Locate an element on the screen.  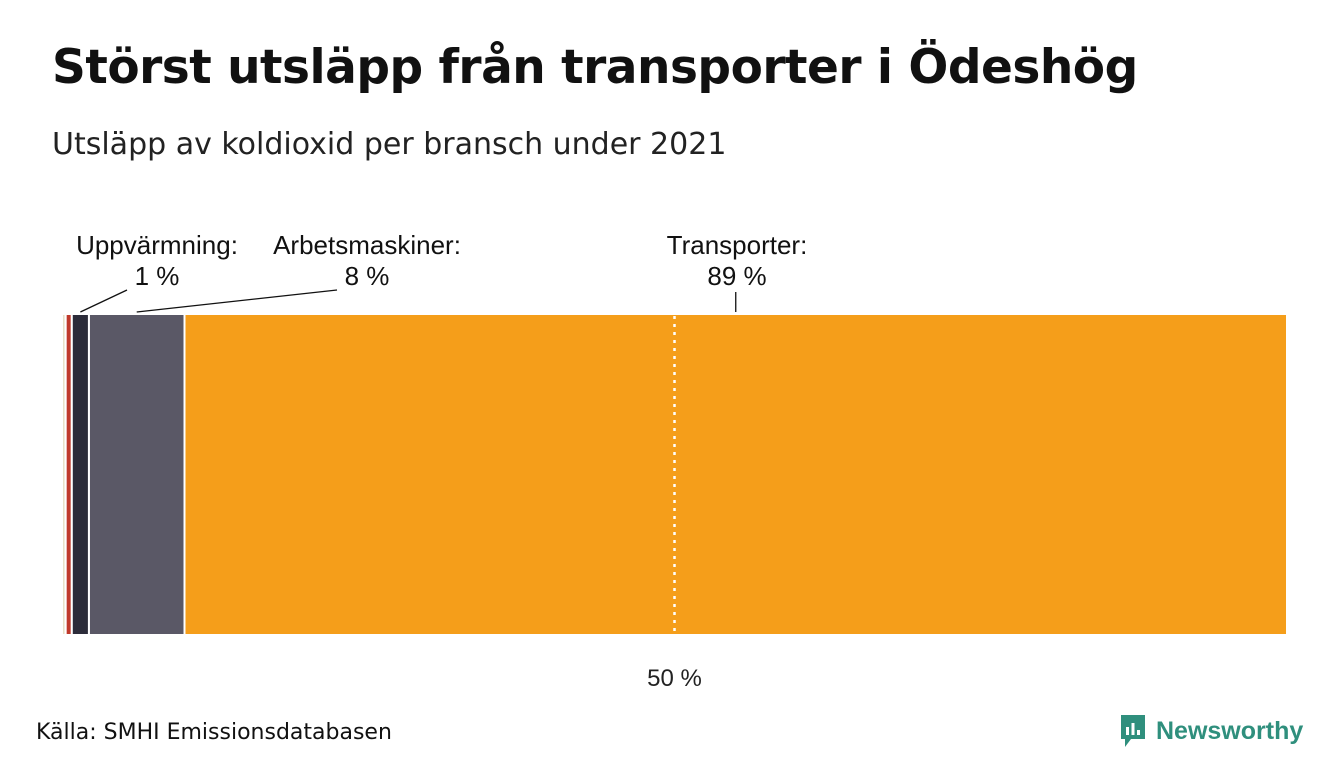
value-label-arbetsmaskiner: 8 % is located at coordinates (367, 276).